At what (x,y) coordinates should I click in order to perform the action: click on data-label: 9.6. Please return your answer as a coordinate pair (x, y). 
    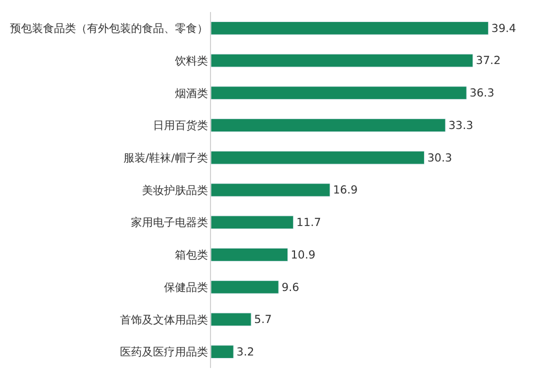
    Looking at the image, I should click on (291, 287).